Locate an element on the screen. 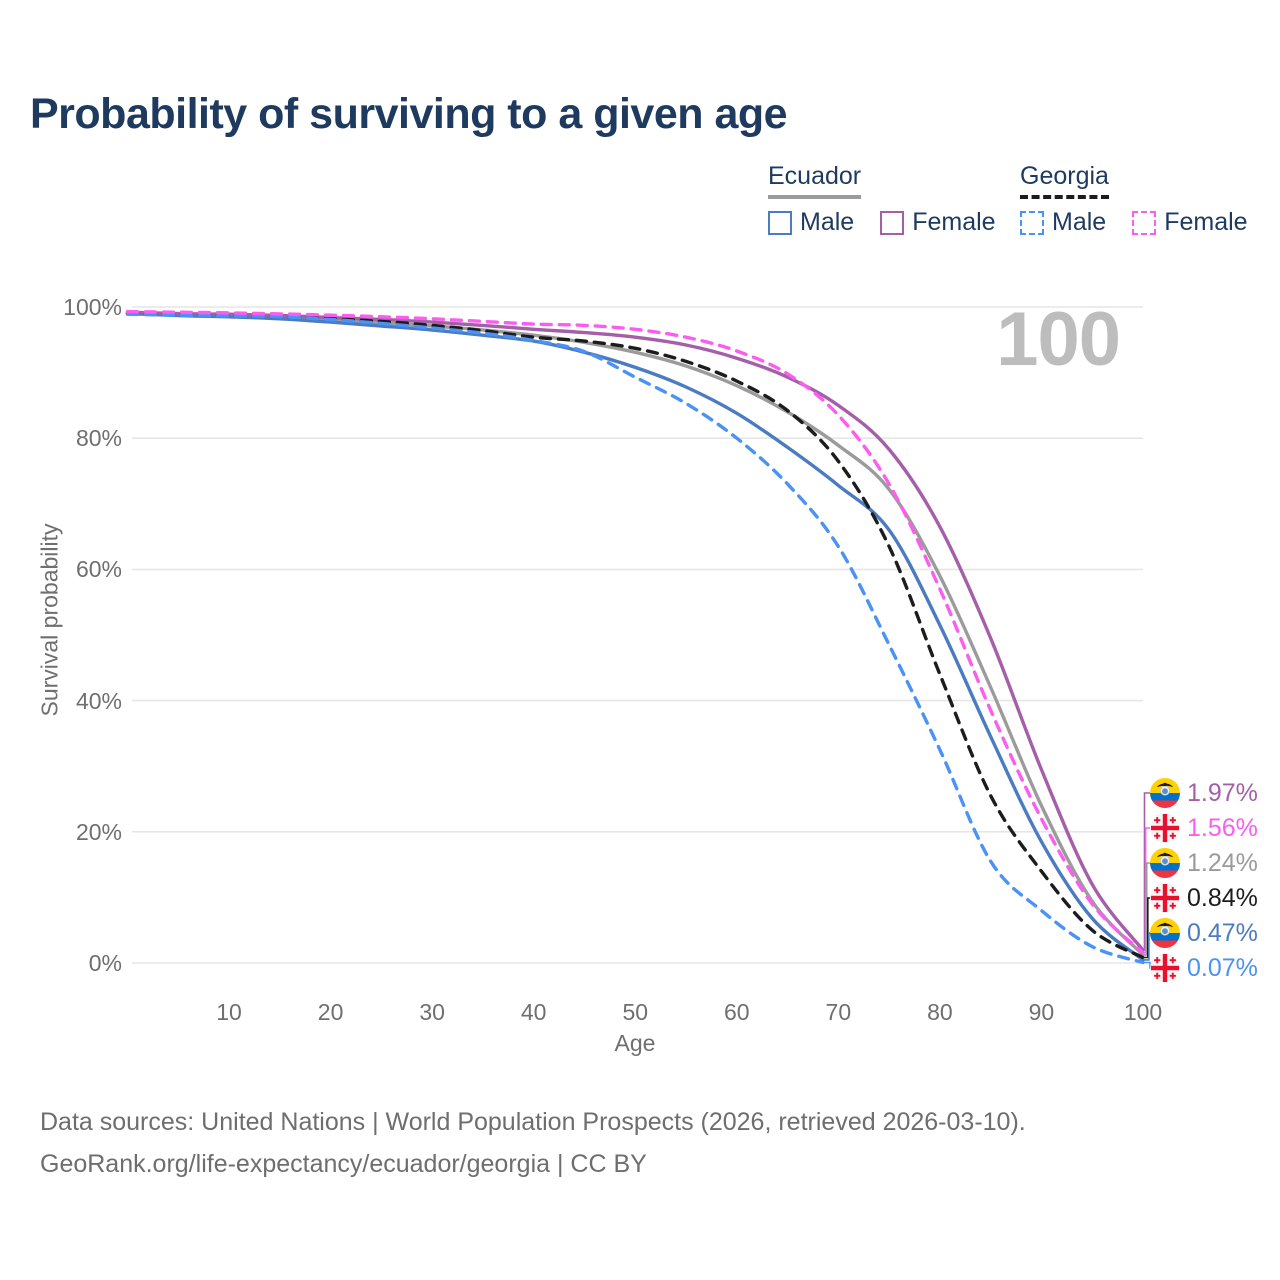 The image size is (1280, 1280). legend-item-georgia-male: Male is located at coordinates (1063, 222).